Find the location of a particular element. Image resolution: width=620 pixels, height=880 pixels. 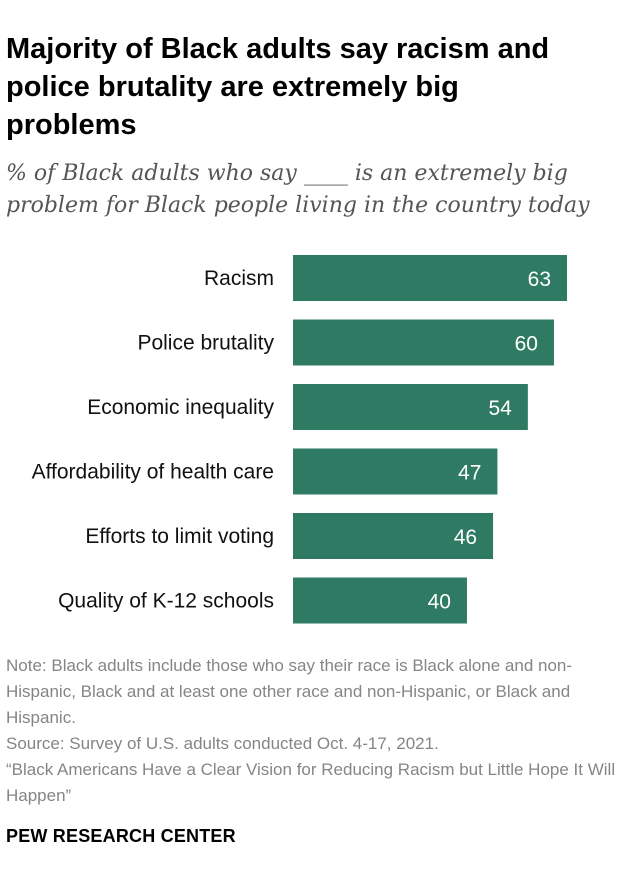

value-label-police-brutality: 60 is located at coordinates (526, 344).